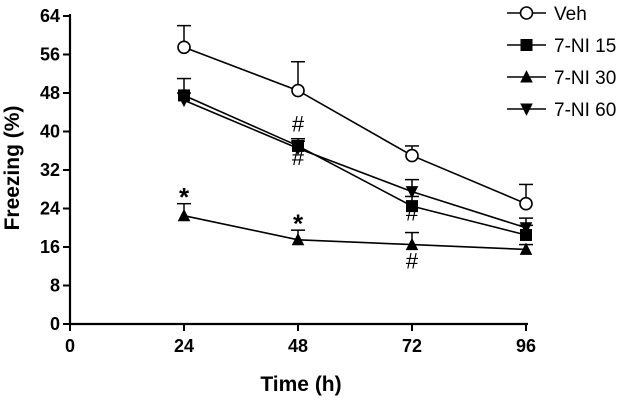  Describe the element at coordinates (585, 78) in the screenshot. I see `legend-label: 7-NI 30` at that location.